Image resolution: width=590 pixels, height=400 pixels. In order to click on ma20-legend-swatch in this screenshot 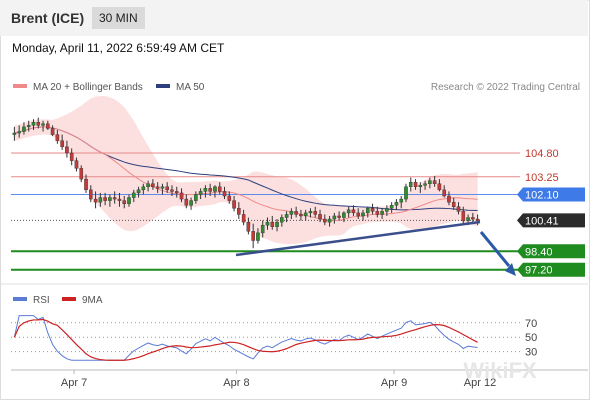, I will do `click(20, 86)`.